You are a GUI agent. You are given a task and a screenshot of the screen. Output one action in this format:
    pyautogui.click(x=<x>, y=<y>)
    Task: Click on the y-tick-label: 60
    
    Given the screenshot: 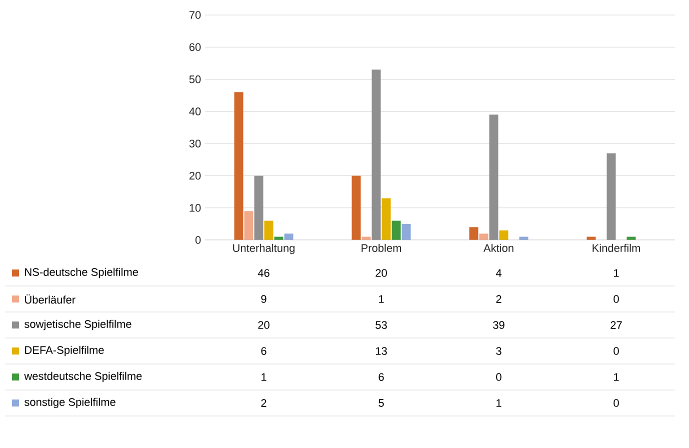 What is the action you would take?
    pyautogui.click(x=195, y=47)
    